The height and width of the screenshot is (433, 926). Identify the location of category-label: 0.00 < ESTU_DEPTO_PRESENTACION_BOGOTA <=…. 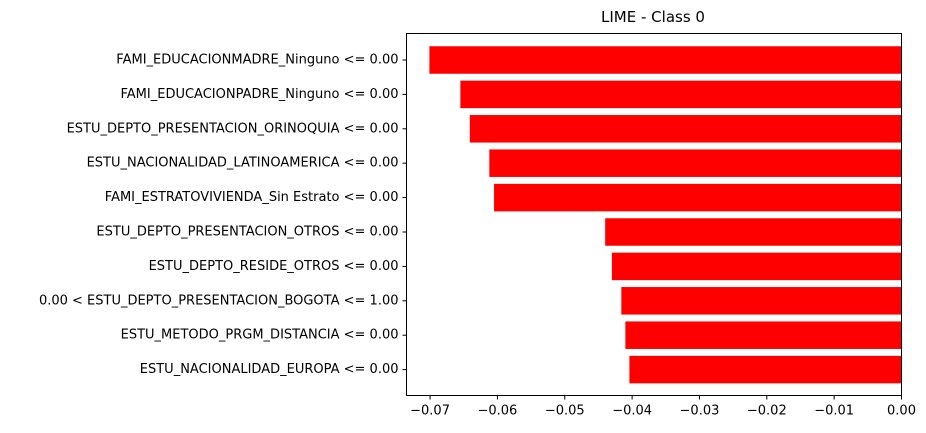
(219, 300).